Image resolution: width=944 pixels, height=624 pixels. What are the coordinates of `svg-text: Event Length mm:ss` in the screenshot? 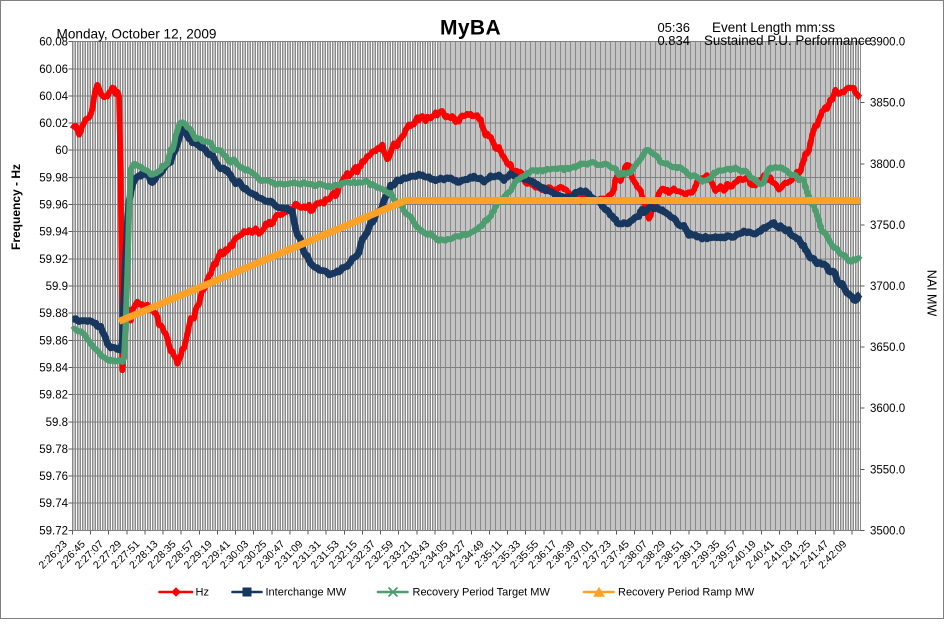 It's located at (773, 27).